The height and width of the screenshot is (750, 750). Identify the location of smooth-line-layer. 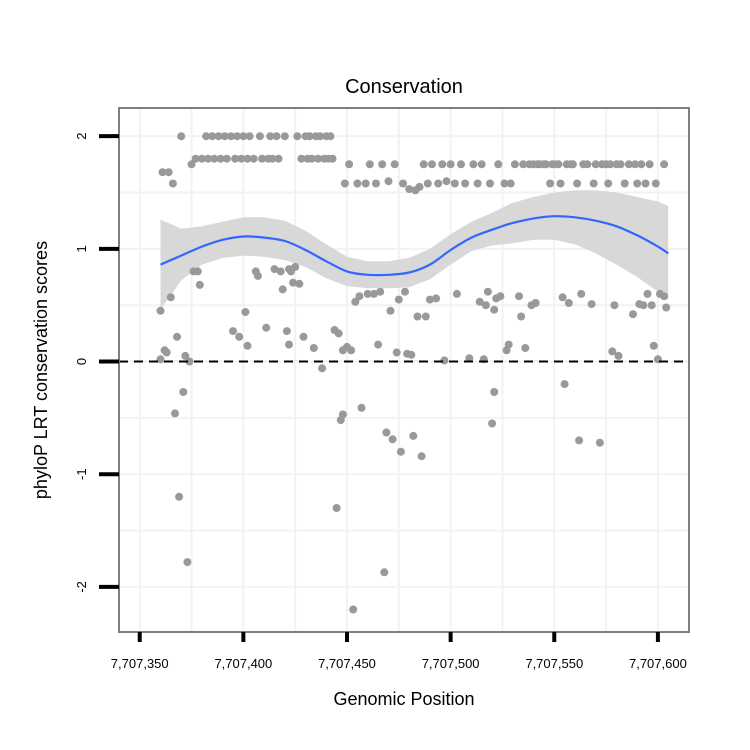
(414, 246).